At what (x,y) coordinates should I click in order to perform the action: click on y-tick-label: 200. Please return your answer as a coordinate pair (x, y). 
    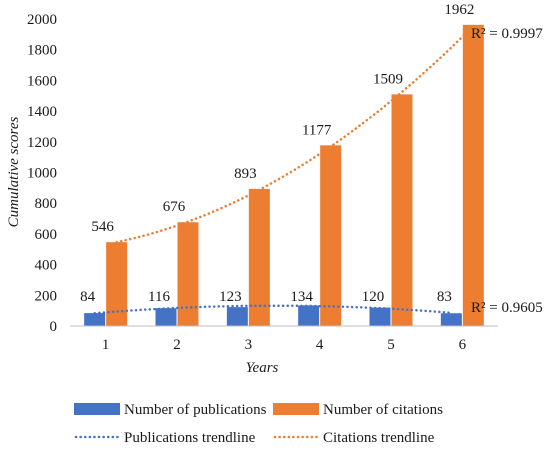
    Looking at the image, I should click on (46, 296).